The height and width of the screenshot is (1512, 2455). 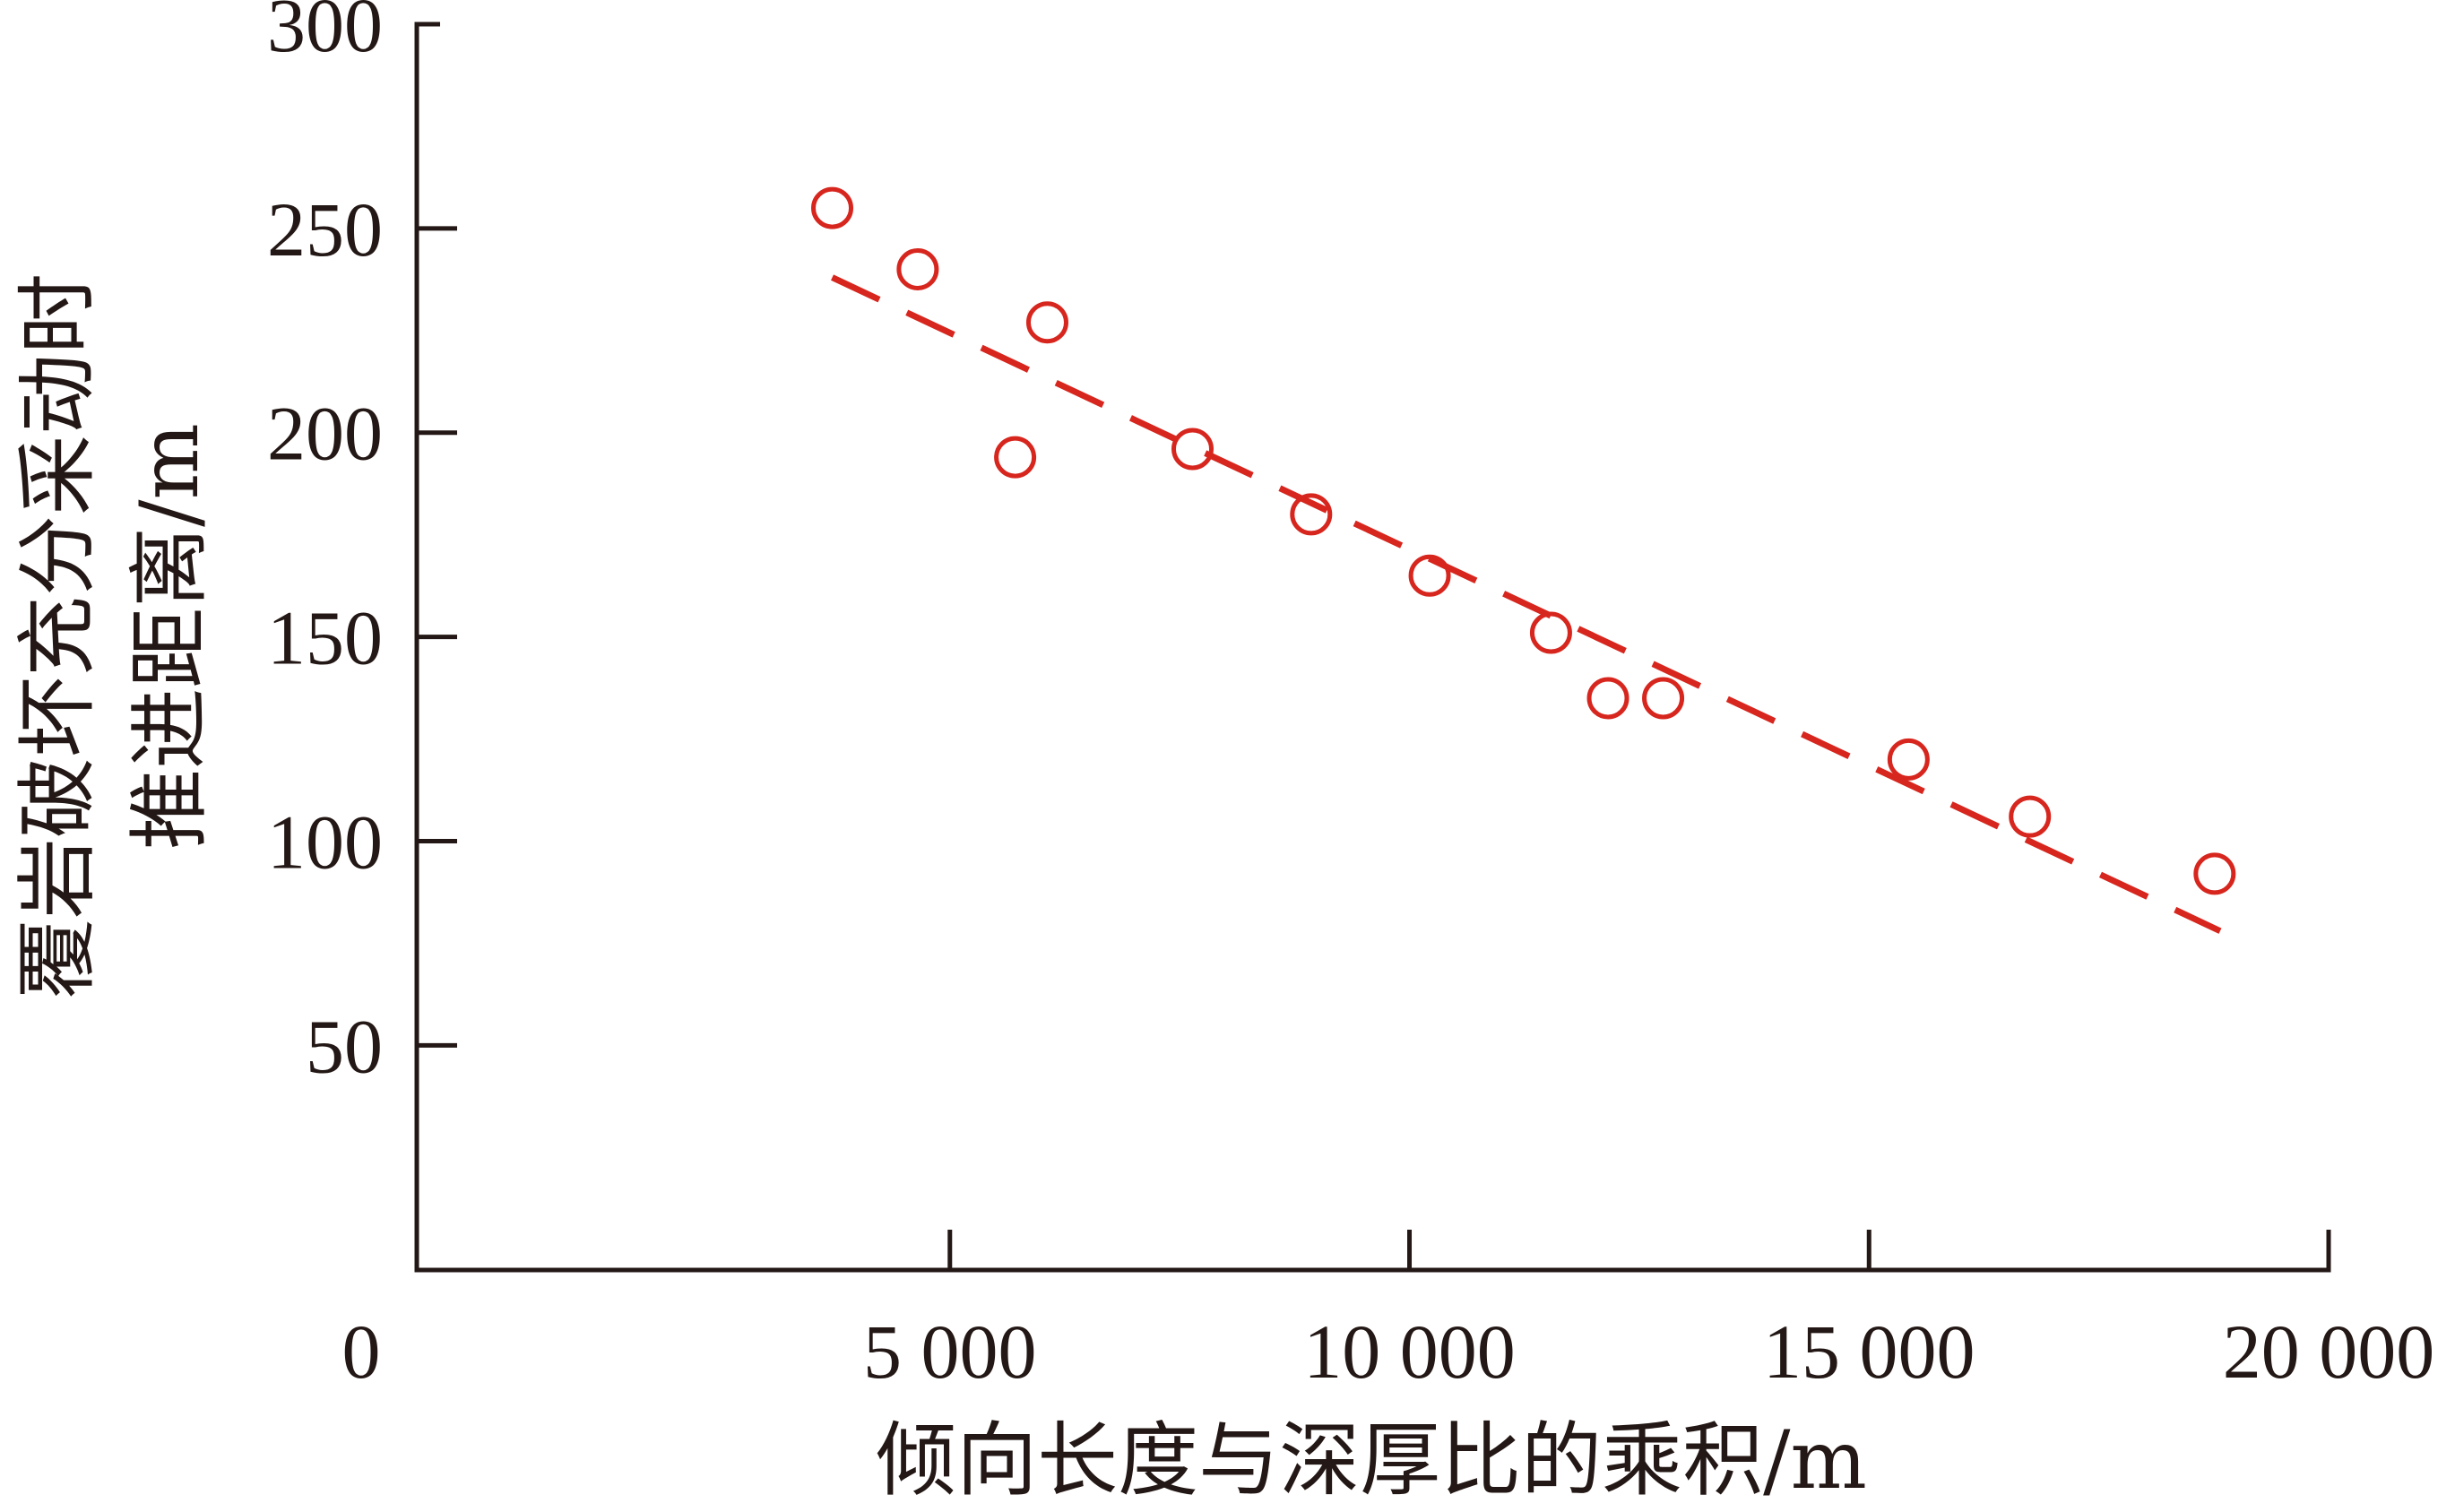 I want to click on y-tick-label: 250, so click(x=325, y=229).